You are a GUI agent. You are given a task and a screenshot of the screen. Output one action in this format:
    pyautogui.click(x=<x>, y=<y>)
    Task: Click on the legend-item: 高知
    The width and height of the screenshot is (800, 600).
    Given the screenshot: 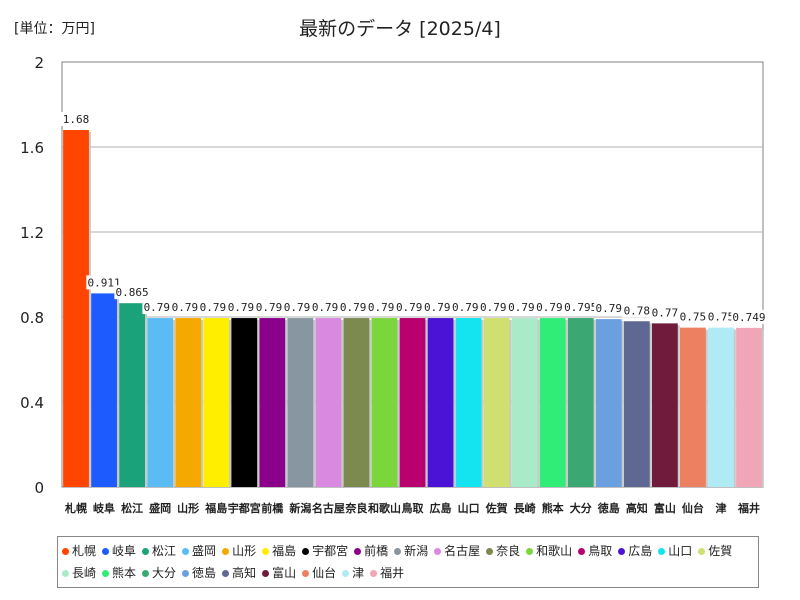 What is the action you would take?
    pyautogui.click(x=239, y=573)
    